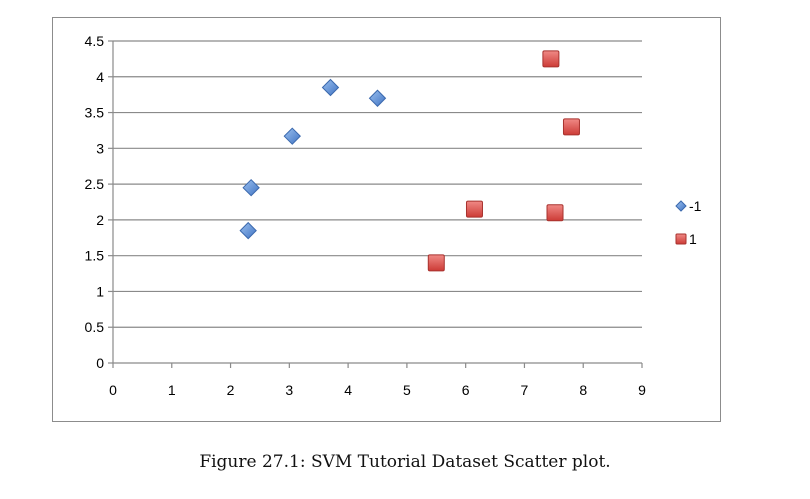 The height and width of the screenshot is (499, 810). What do you see at coordinates (693, 239) in the screenshot?
I see `legend-label: 1` at bounding box center [693, 239].